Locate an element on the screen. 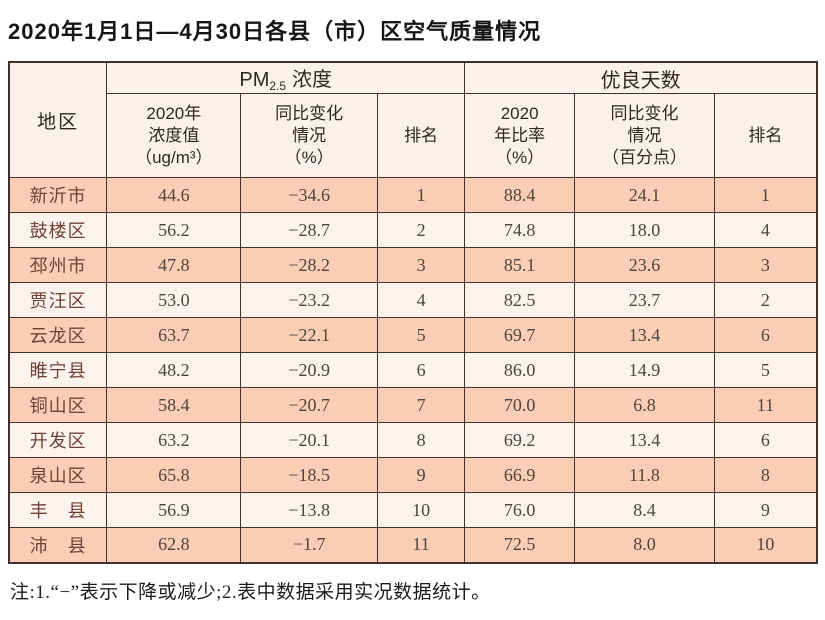  good-ratio-cell: 86.0 is located at coordinates (520, 370).